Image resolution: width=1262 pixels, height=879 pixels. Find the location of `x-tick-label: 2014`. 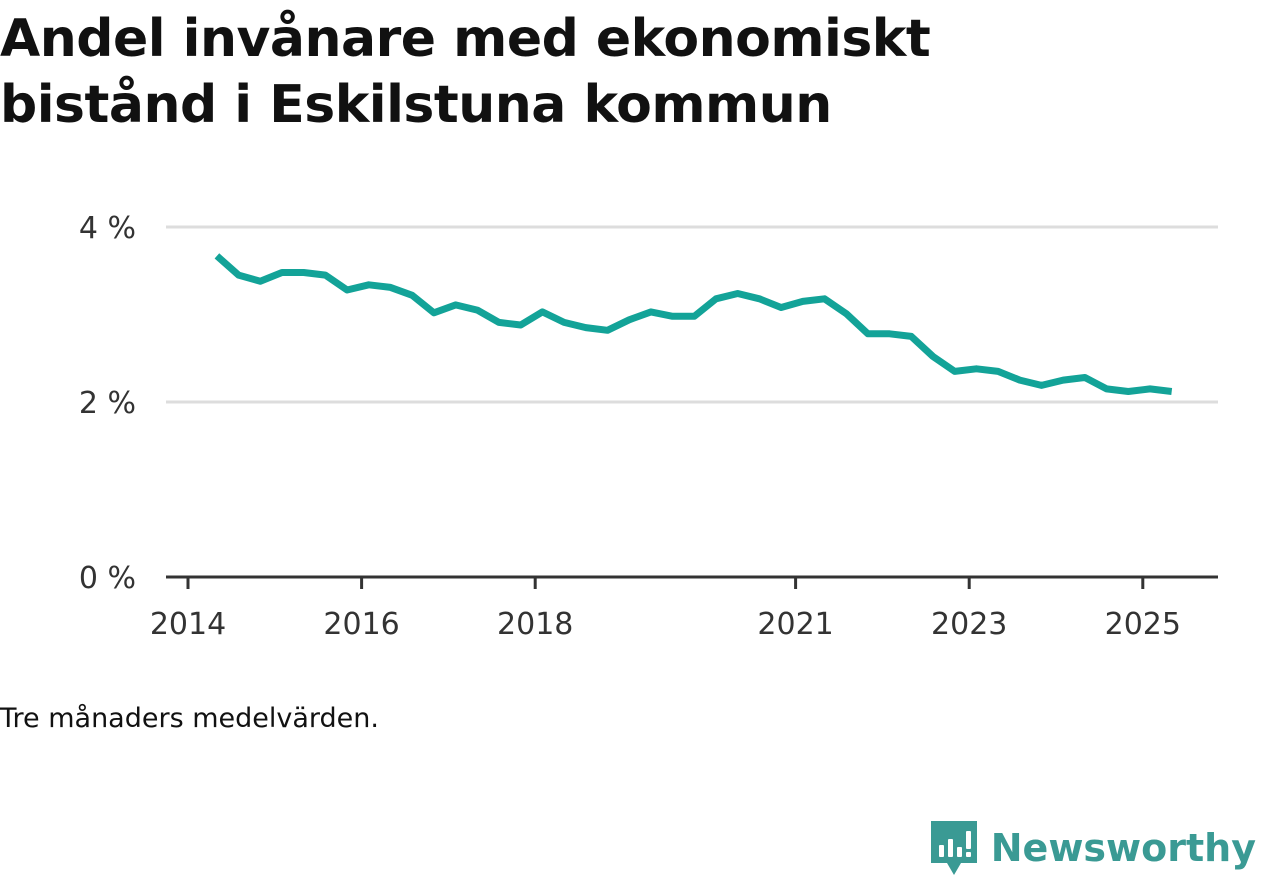

x-tick-label: 2014 is located at coordinates (188, 624).